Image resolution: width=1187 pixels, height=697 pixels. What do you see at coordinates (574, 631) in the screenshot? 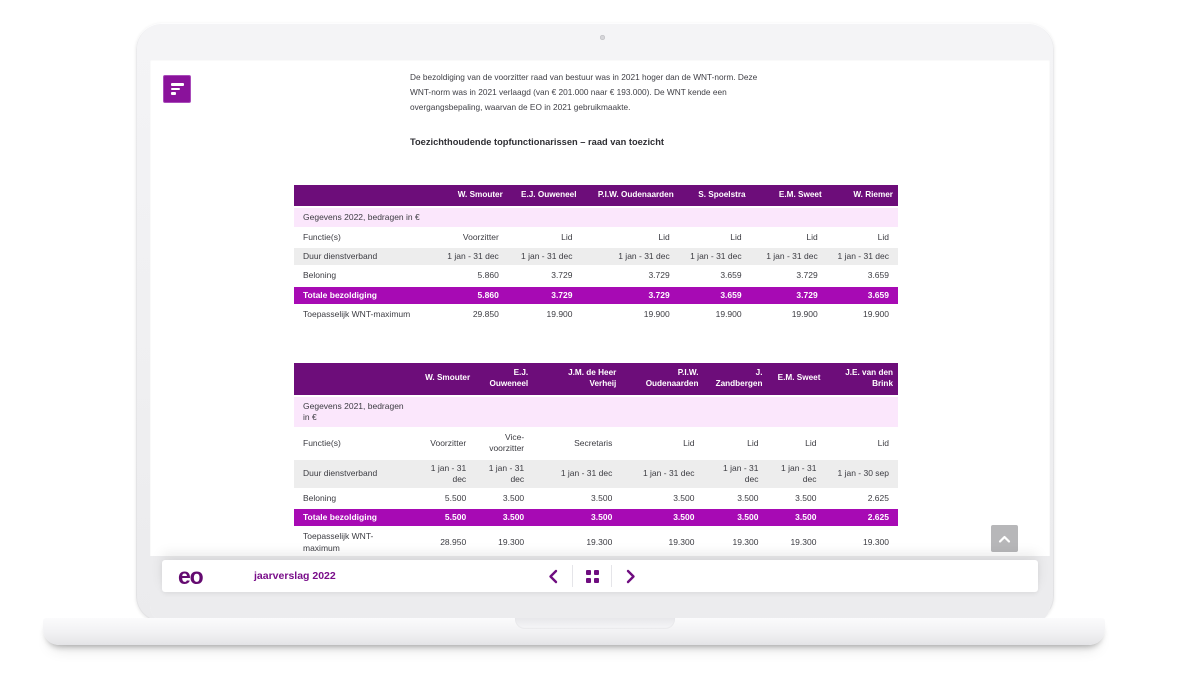
I see `laptop-base` at bounding box center [574, 631].